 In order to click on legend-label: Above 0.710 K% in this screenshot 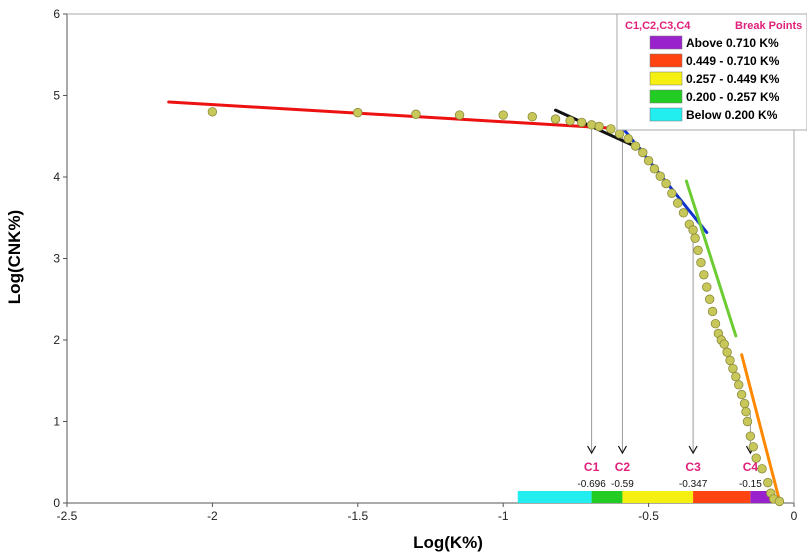, I will do `click(732, 43)`.